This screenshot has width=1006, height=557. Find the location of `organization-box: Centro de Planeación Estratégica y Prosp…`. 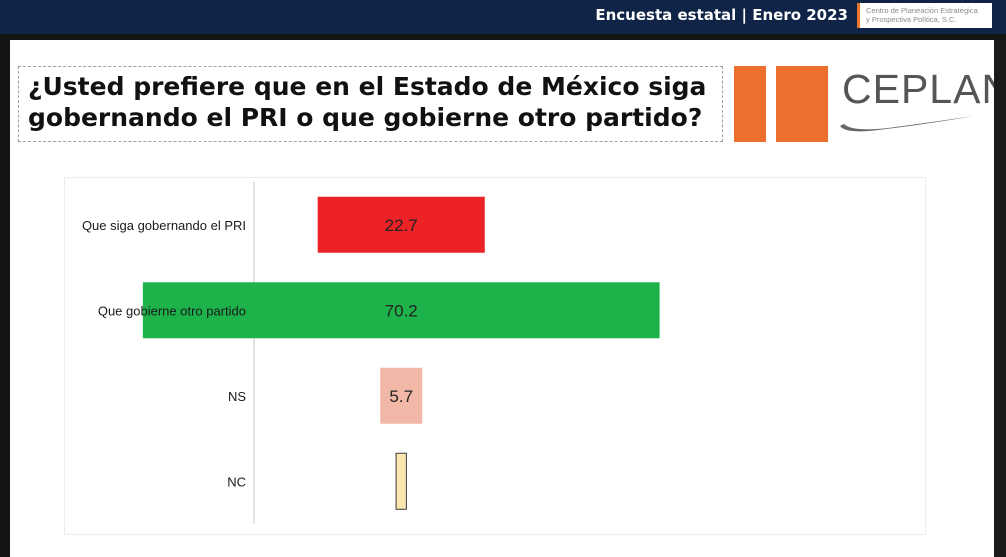

organization-box: Centro de Planeación Estratégica y Prosp… is located at coordinates (924, 15).